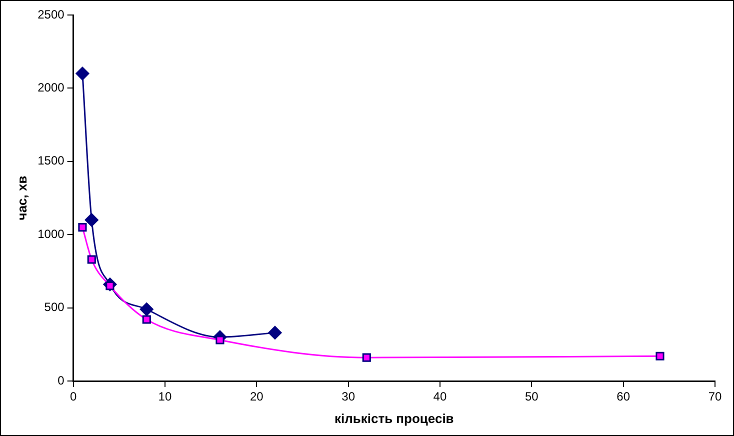  Describe the element at coordinates (623, 397) in the screenshot. I see `x-tick-label: 60` at that location.